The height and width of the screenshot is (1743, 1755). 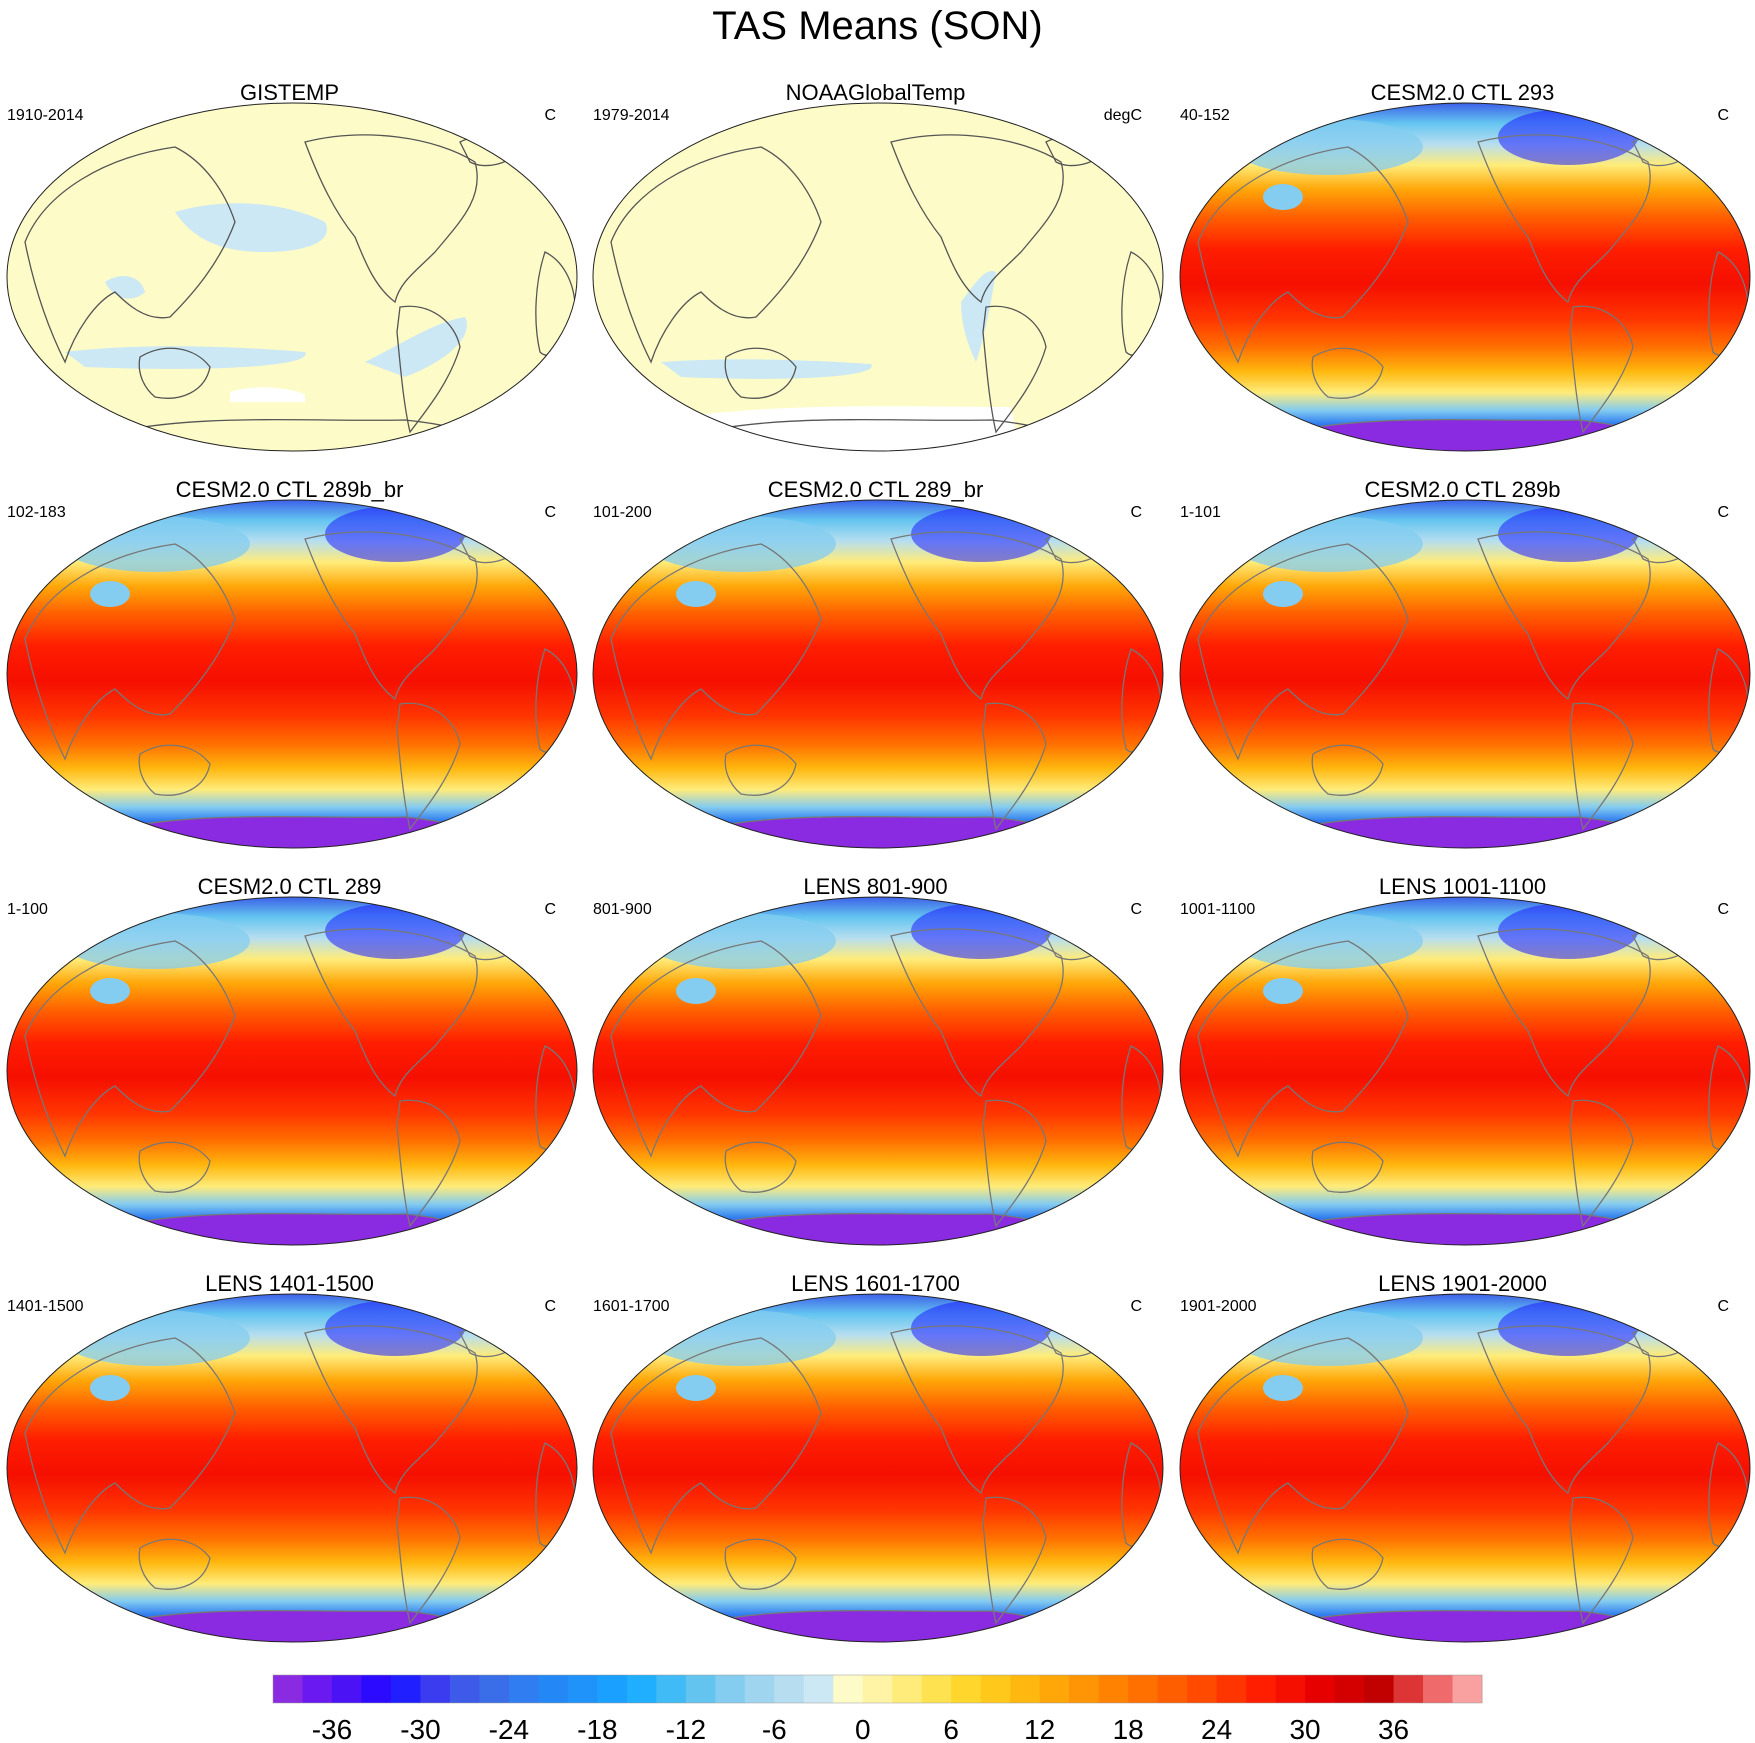 I want to click on panel-title: CESM2.0 CTL 289b, so click(x=1462, y=489).